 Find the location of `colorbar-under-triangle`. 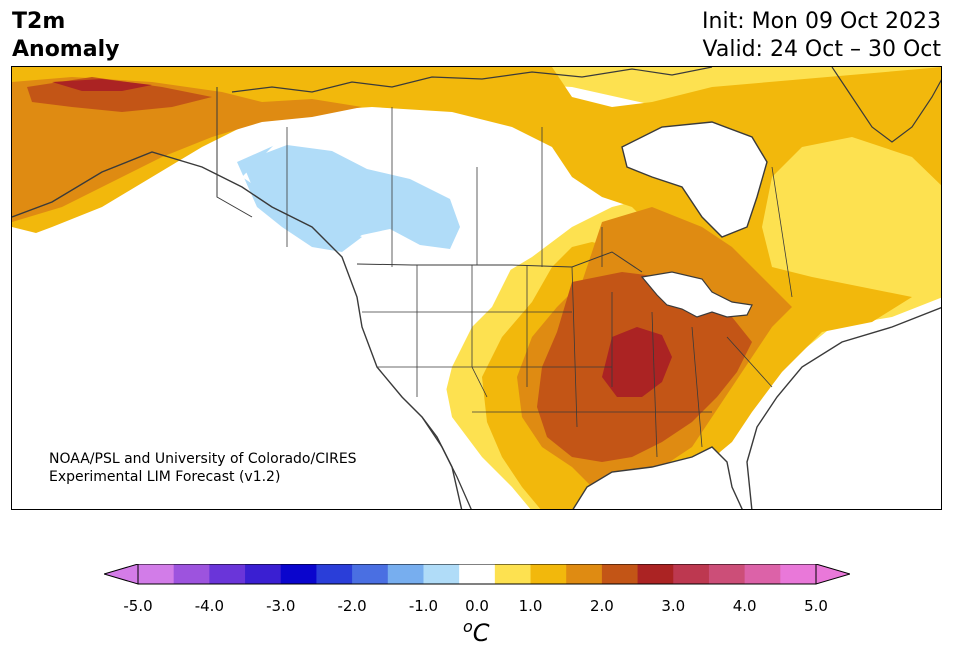

colorbar-under-triangle is located at coordinates (121, 574).